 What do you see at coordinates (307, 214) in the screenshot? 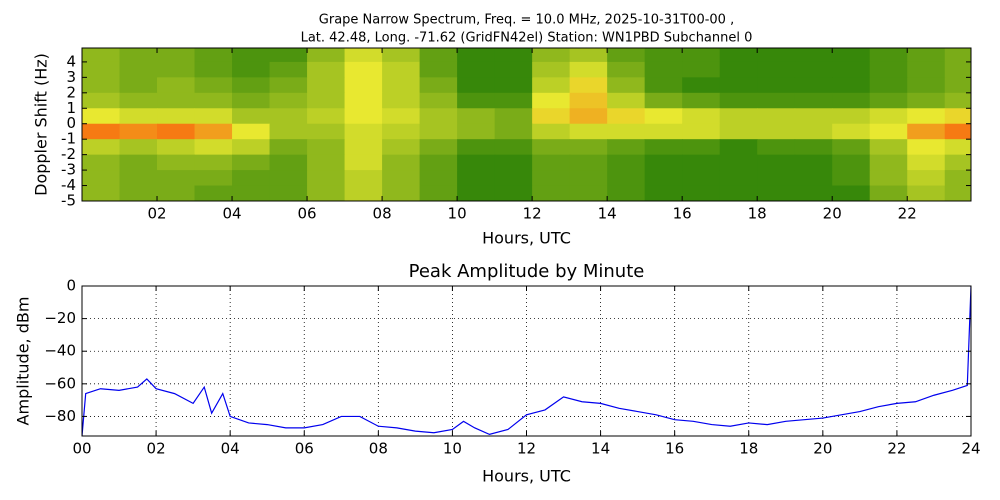
I see `x-tick-label: 06` at bounding box center [307, 214].